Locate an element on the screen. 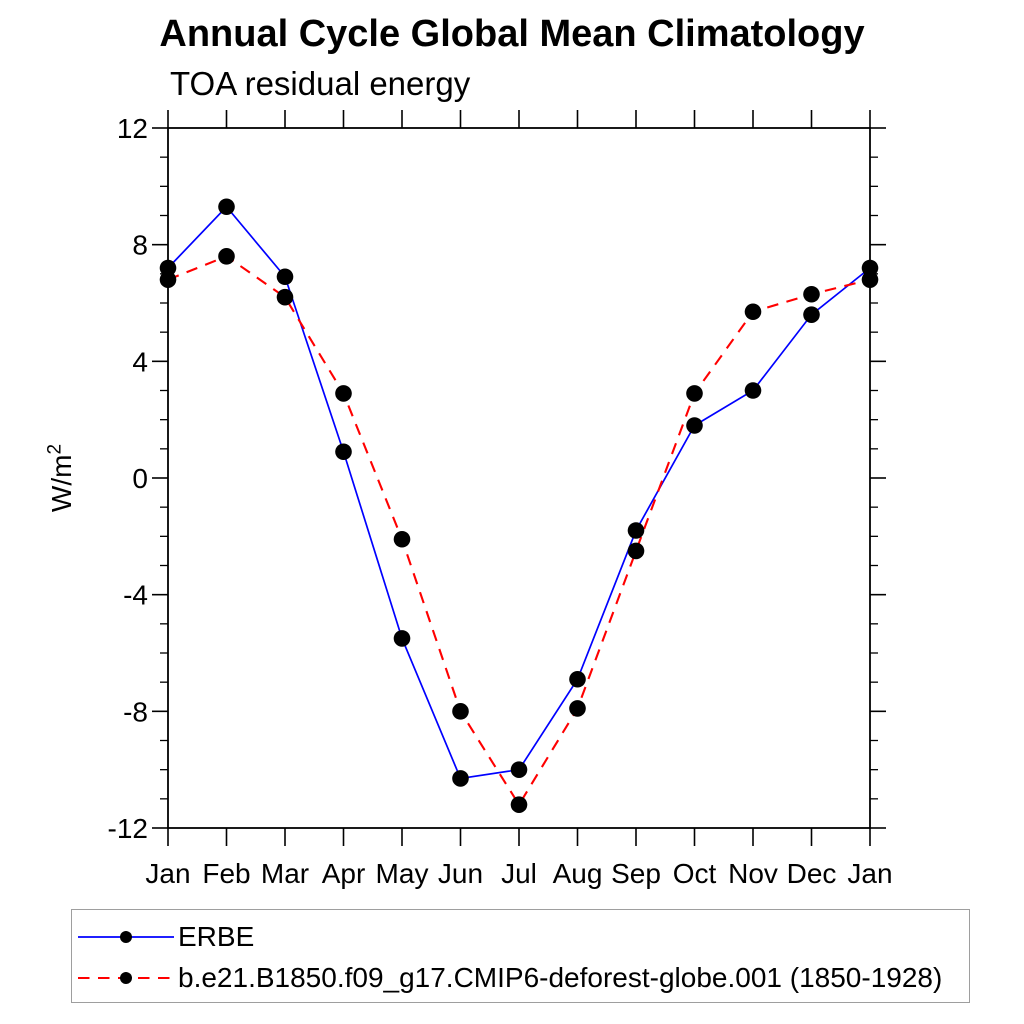 The width and height of the screenshot is (1024, 1024). x-tick-label: Jun is located at coordinates (460, 873).